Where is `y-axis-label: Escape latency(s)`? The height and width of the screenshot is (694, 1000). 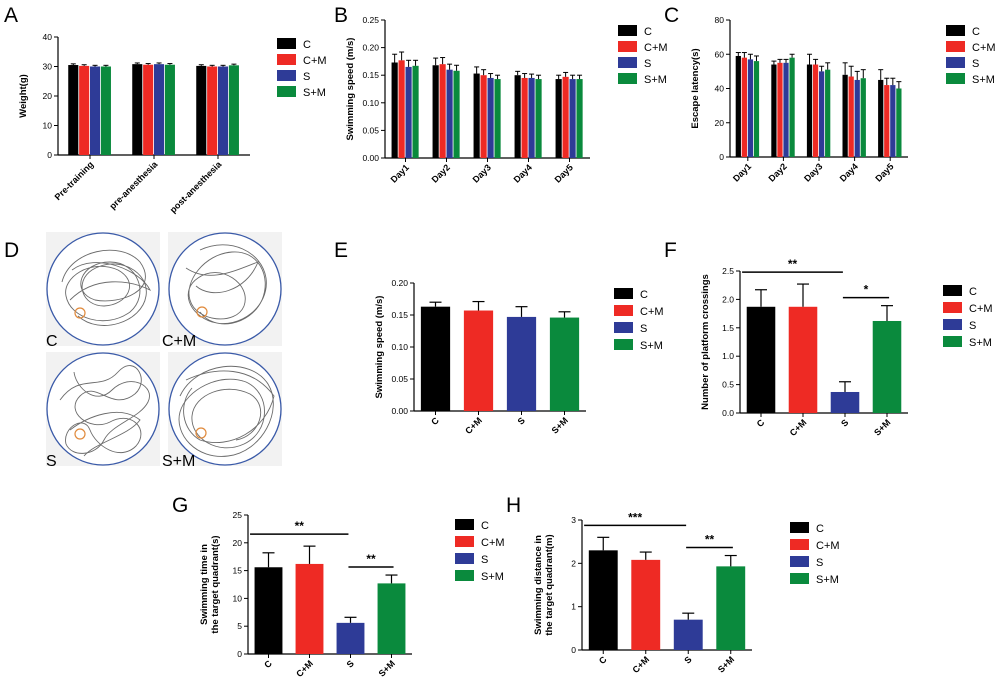 y-axis-label: Escape latency(s) is located at coordinates (695, 88).